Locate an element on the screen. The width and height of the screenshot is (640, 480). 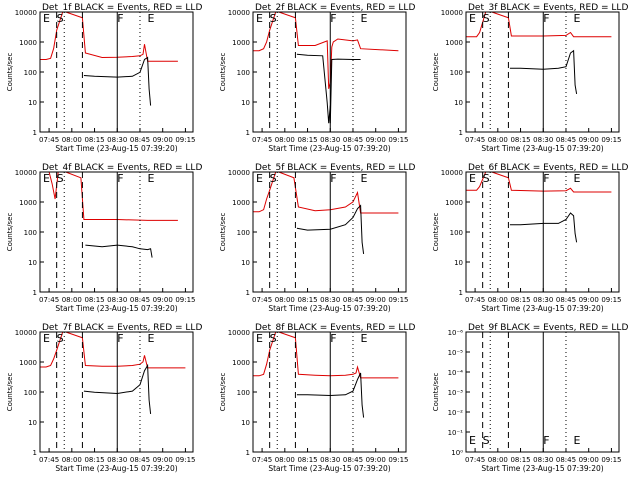
plot-frame is located at coordinates (329, 392).